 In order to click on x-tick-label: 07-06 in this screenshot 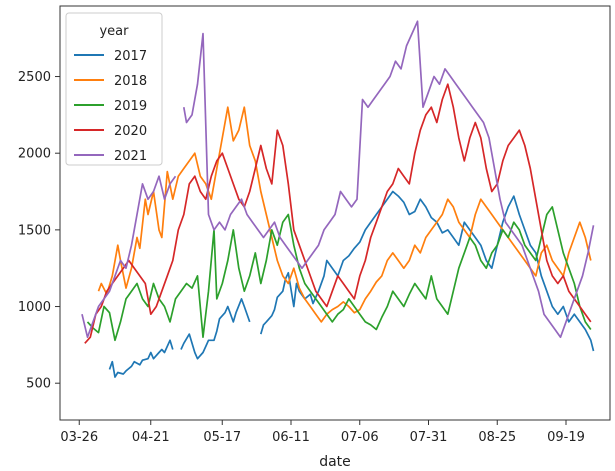, I will do `click(360, 437)`.